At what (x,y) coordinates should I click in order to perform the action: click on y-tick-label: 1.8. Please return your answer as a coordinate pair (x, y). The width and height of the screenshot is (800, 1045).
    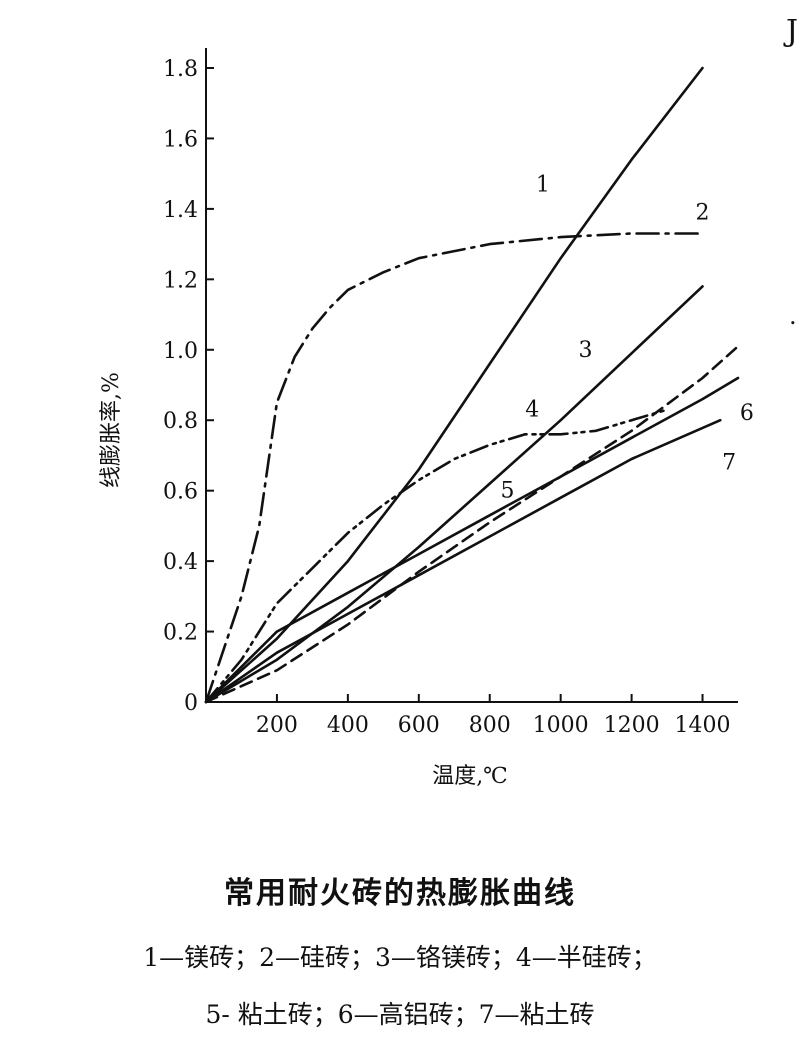
    Looking at the image, I should click on (180, 69).